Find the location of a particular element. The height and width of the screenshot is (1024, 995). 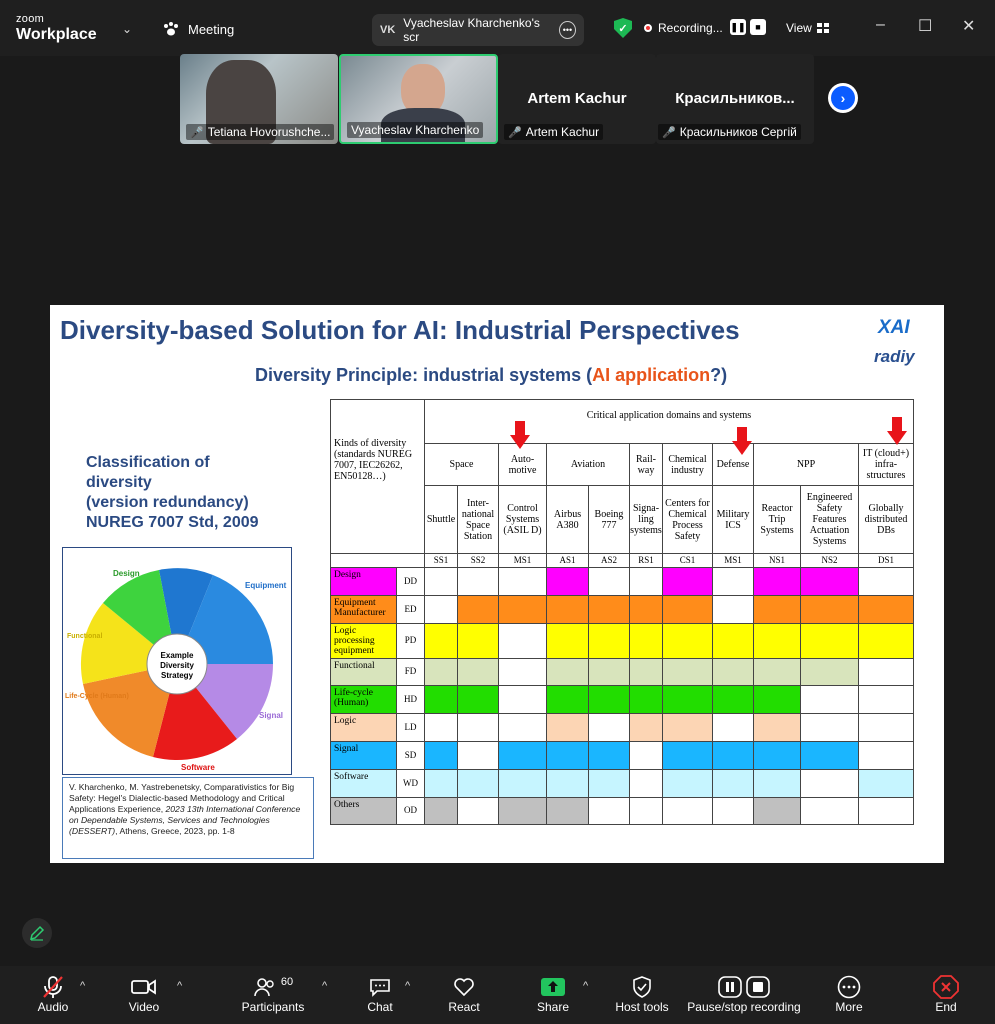

video-tile-active-speaker: Vyacheslav Kharchenko is located at coordinates (418, 99).